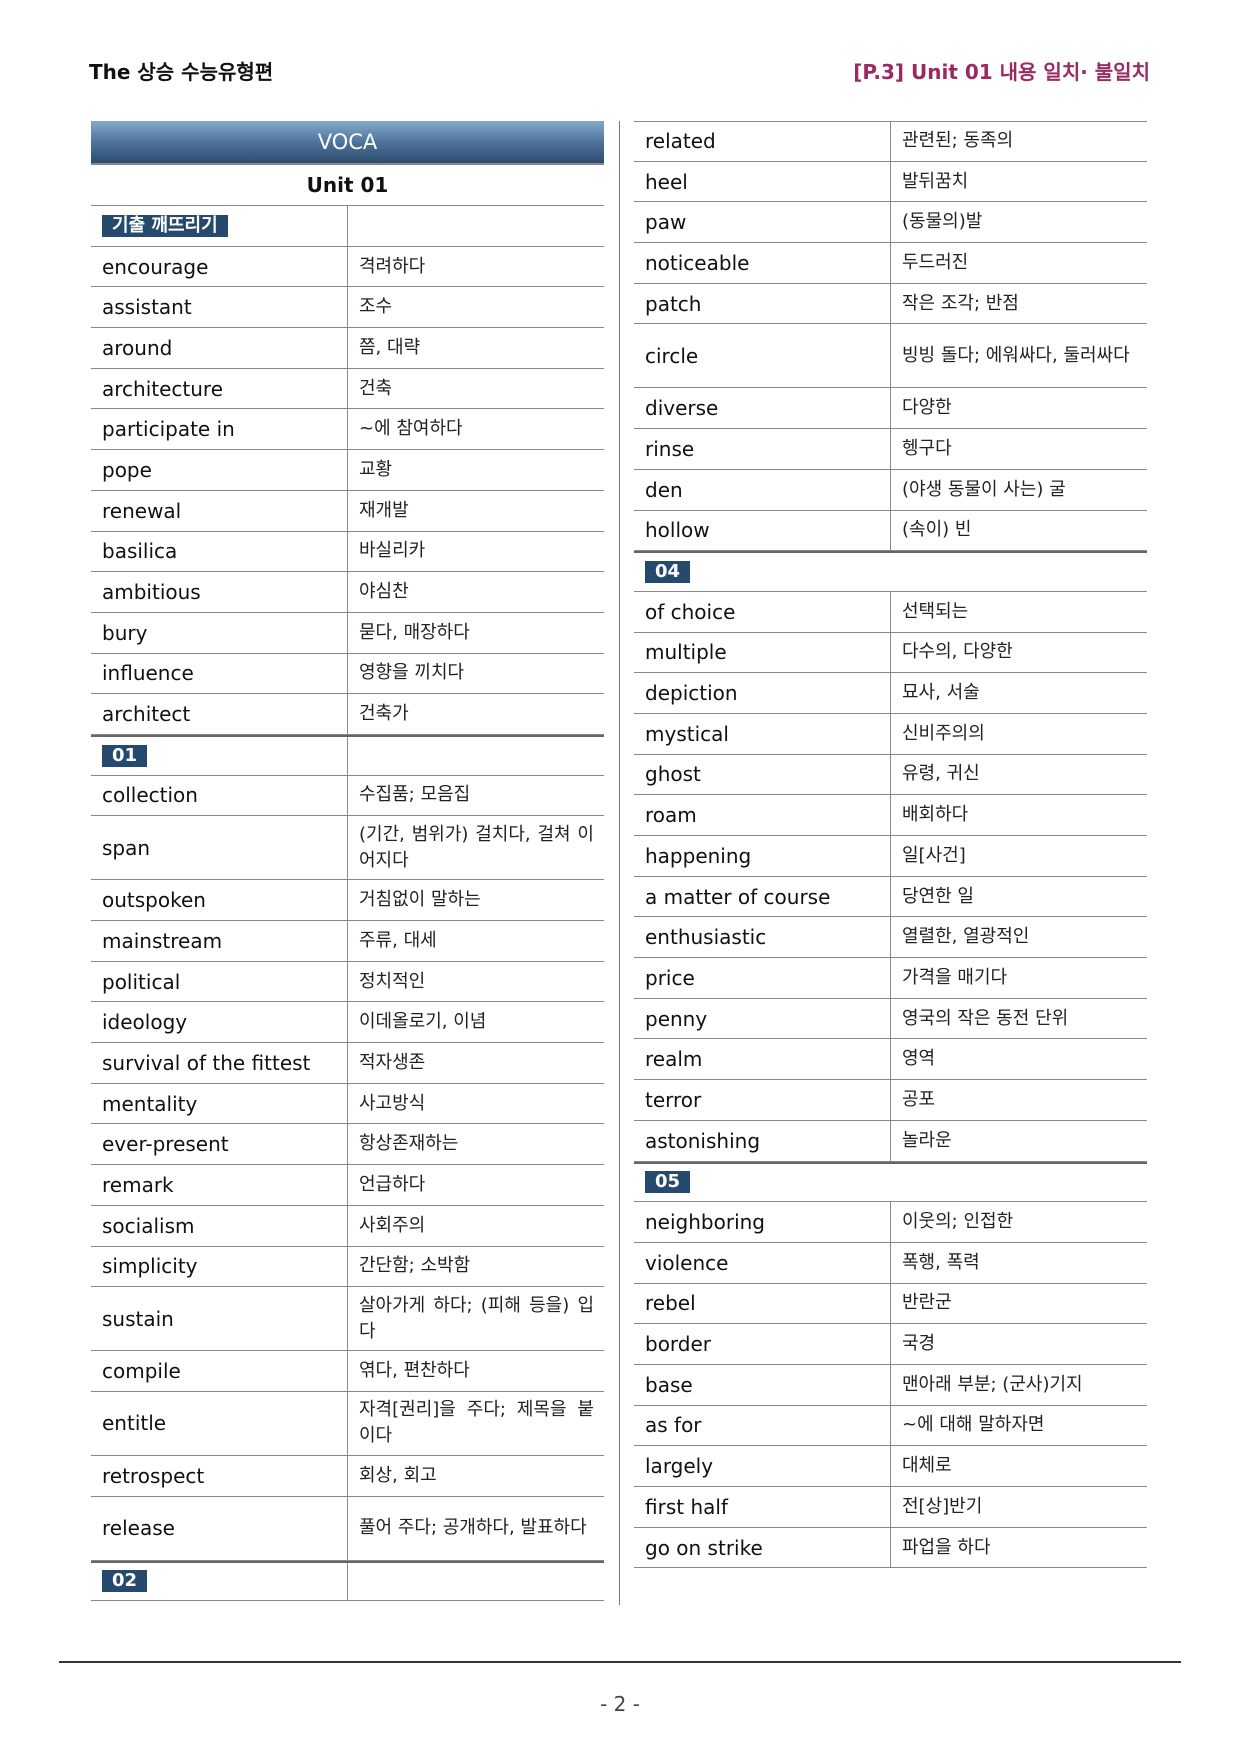 This screenshot has height=1752, width=1240. Describe the element at coordinates (347, 1145) in the screenshot. I see `vocab-row: ever-present 항상존재하는` at that location.